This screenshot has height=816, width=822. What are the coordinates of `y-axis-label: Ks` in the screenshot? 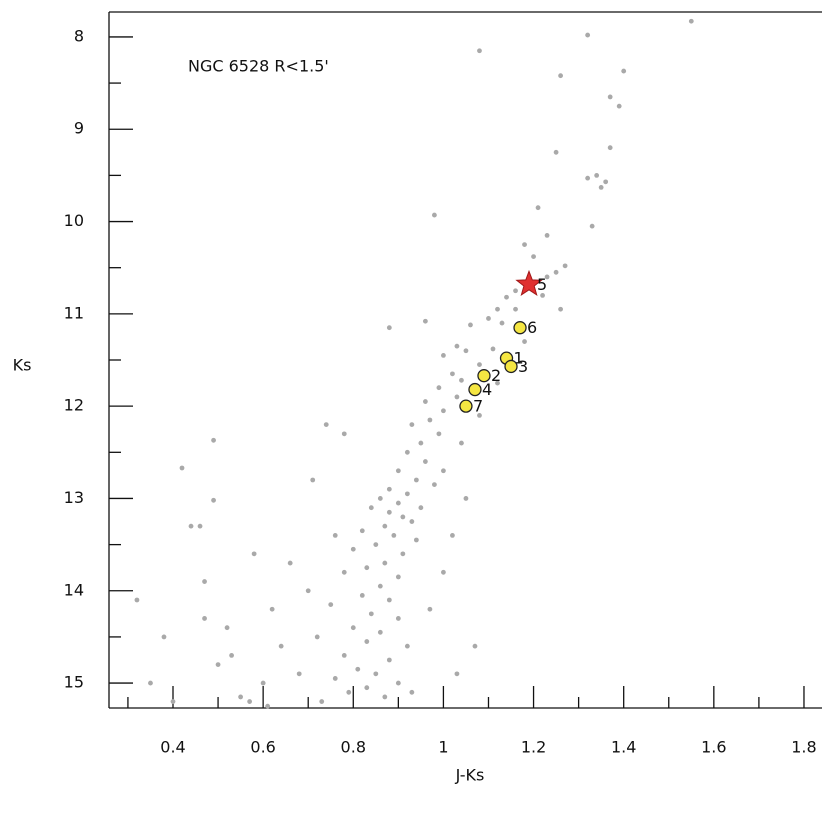 It's located at (22, 365).